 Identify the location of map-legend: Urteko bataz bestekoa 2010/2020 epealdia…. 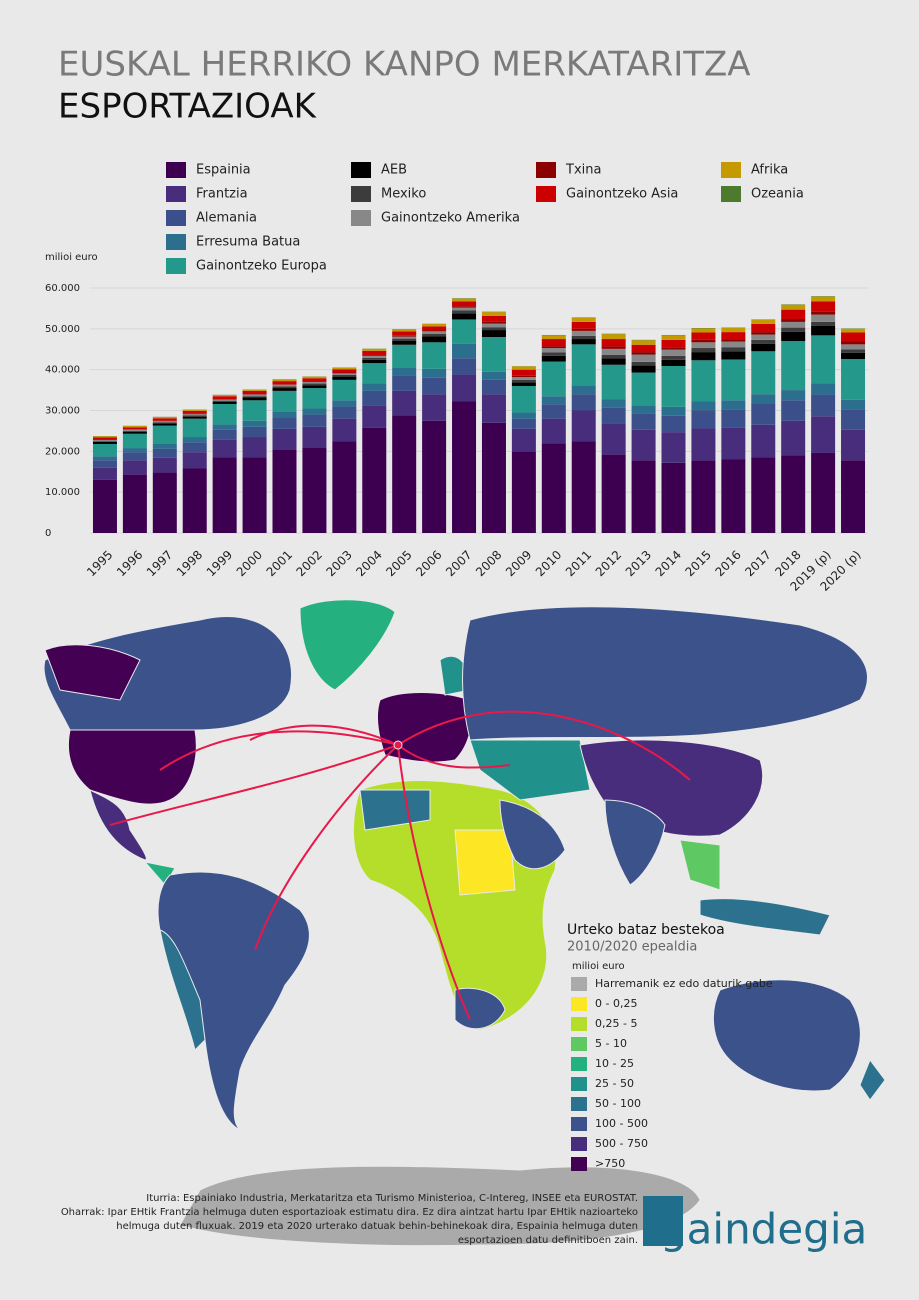
(670, 1046).